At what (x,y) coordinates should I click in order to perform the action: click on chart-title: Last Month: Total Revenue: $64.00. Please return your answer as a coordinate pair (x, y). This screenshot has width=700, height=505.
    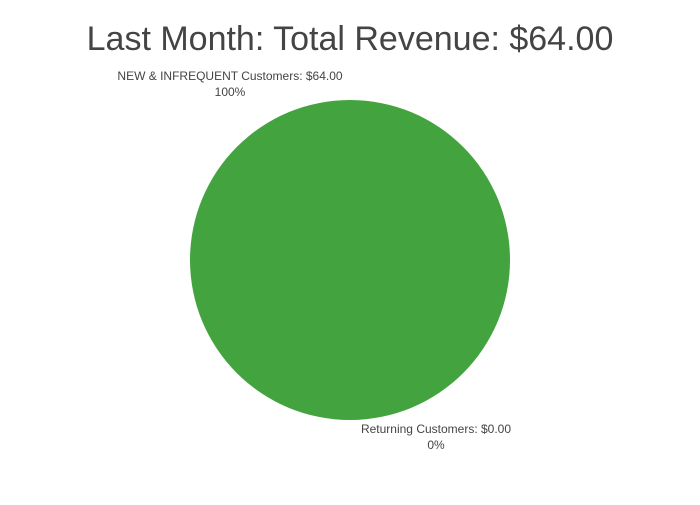
    Looking at the image, I should click on (350, 39).